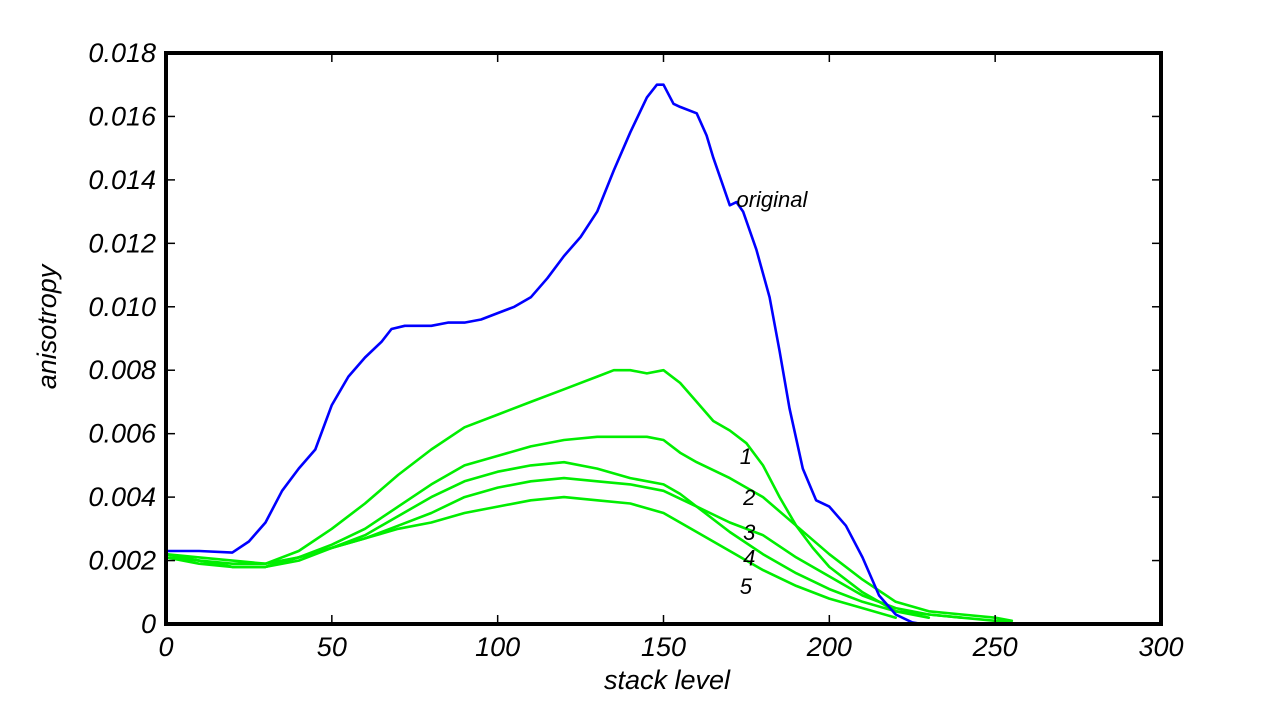  Describe the element at coordinates (122, 307) in the screenshot. I see `y-tick-label: 0.010` at that location.